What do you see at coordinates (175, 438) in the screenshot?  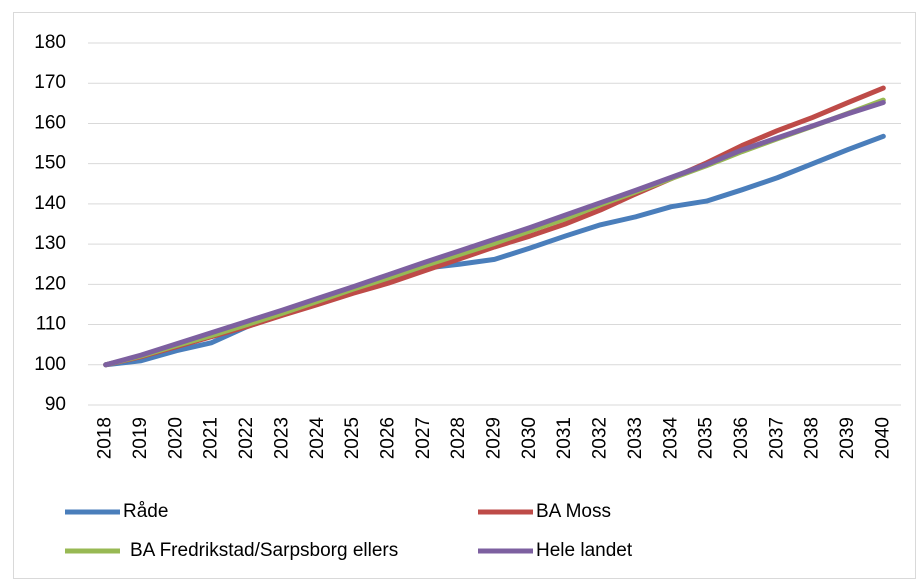 I see `x-tick-label: 2020` at bounding box center [175, 438].